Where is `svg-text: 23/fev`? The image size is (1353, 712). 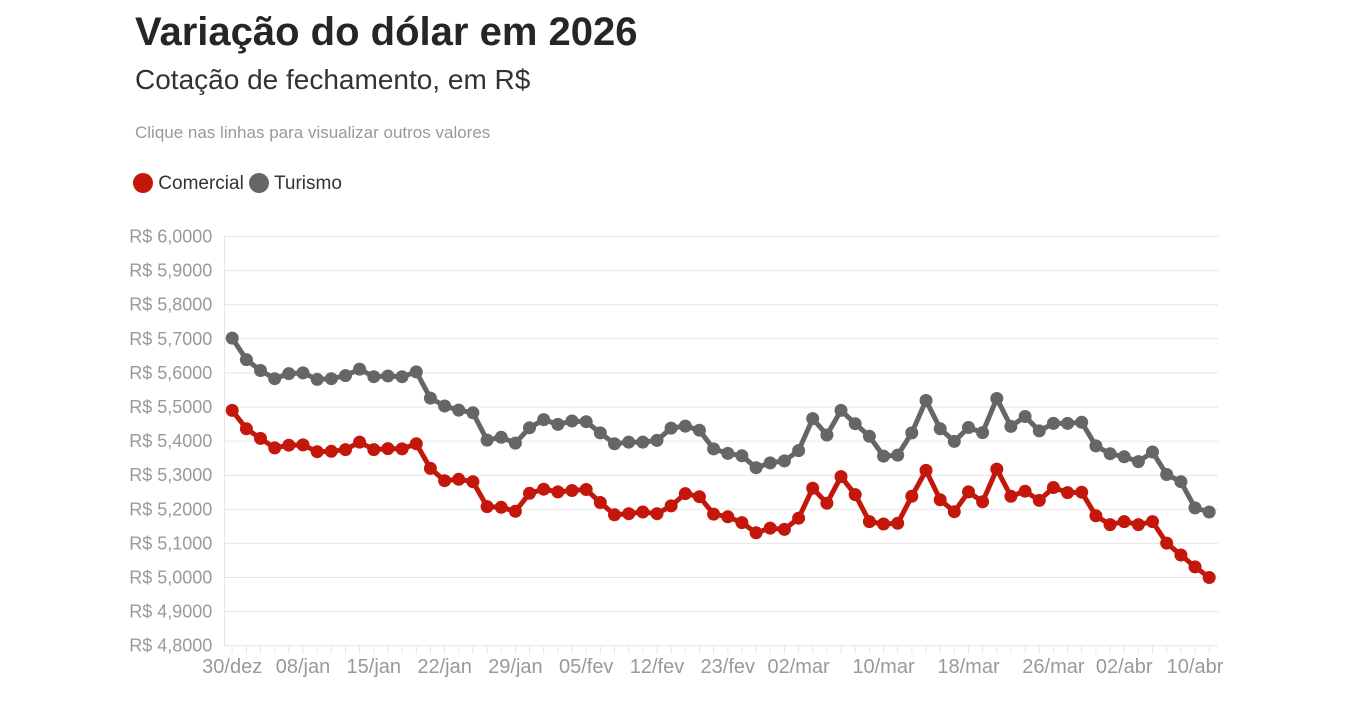
svg-text: 23/fev is located at coordinates (728, 667).